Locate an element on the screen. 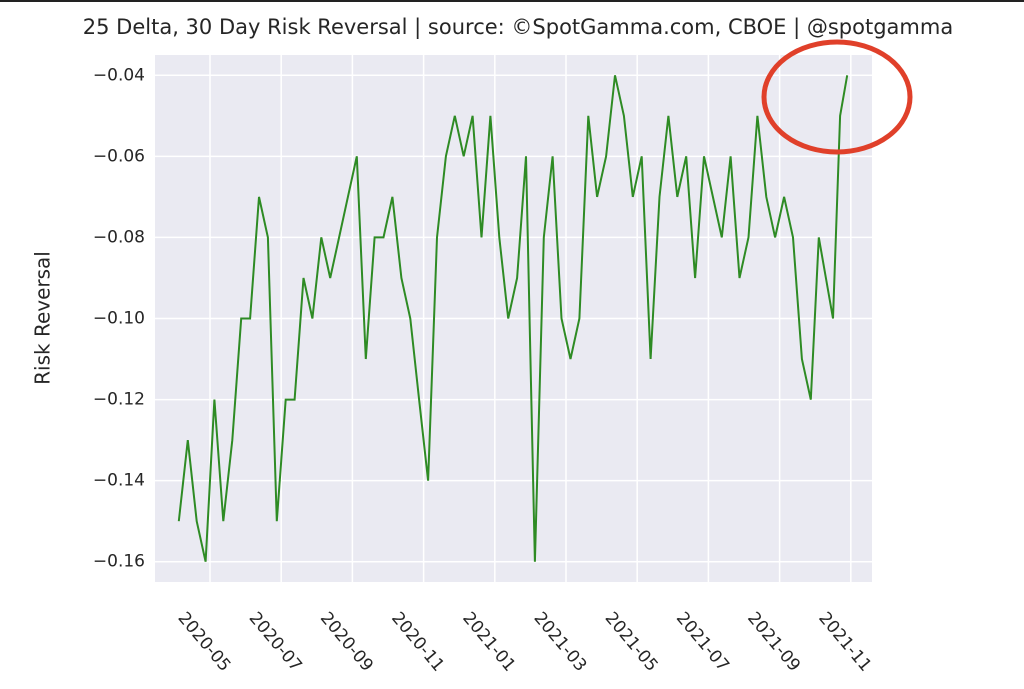 Image resolution: width=1024 pixels, height=689 pixels. x-tick-label: 2020-05 is located at coordinates (204, 641).